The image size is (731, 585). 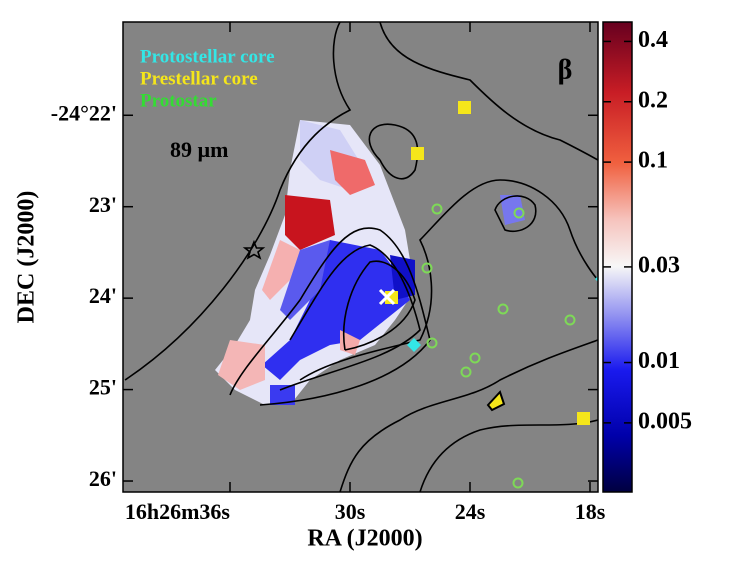 I want to click on x-tick-label: 30s, so click(x=350, y=511).